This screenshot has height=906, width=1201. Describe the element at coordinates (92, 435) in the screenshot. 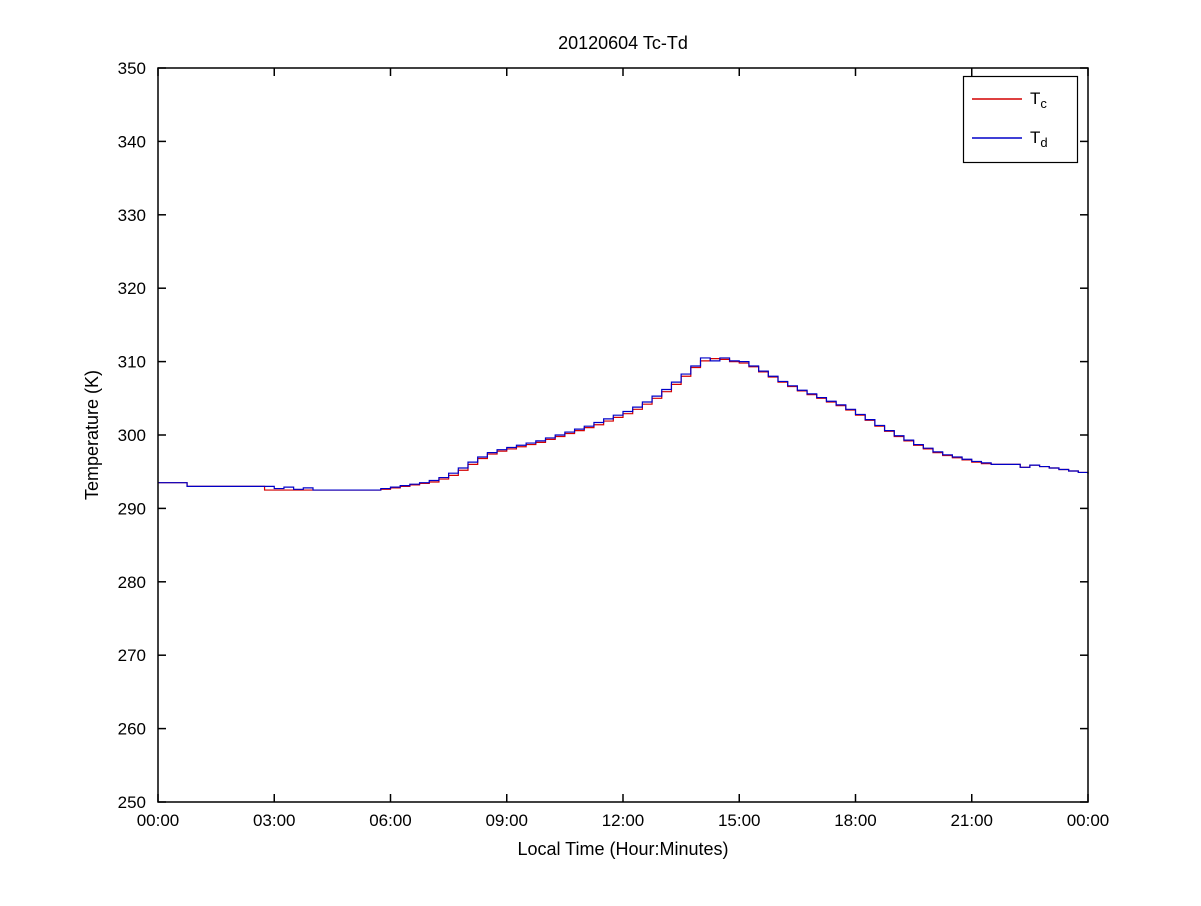

I see `y-axis-label: Temperature (K)` at that location.